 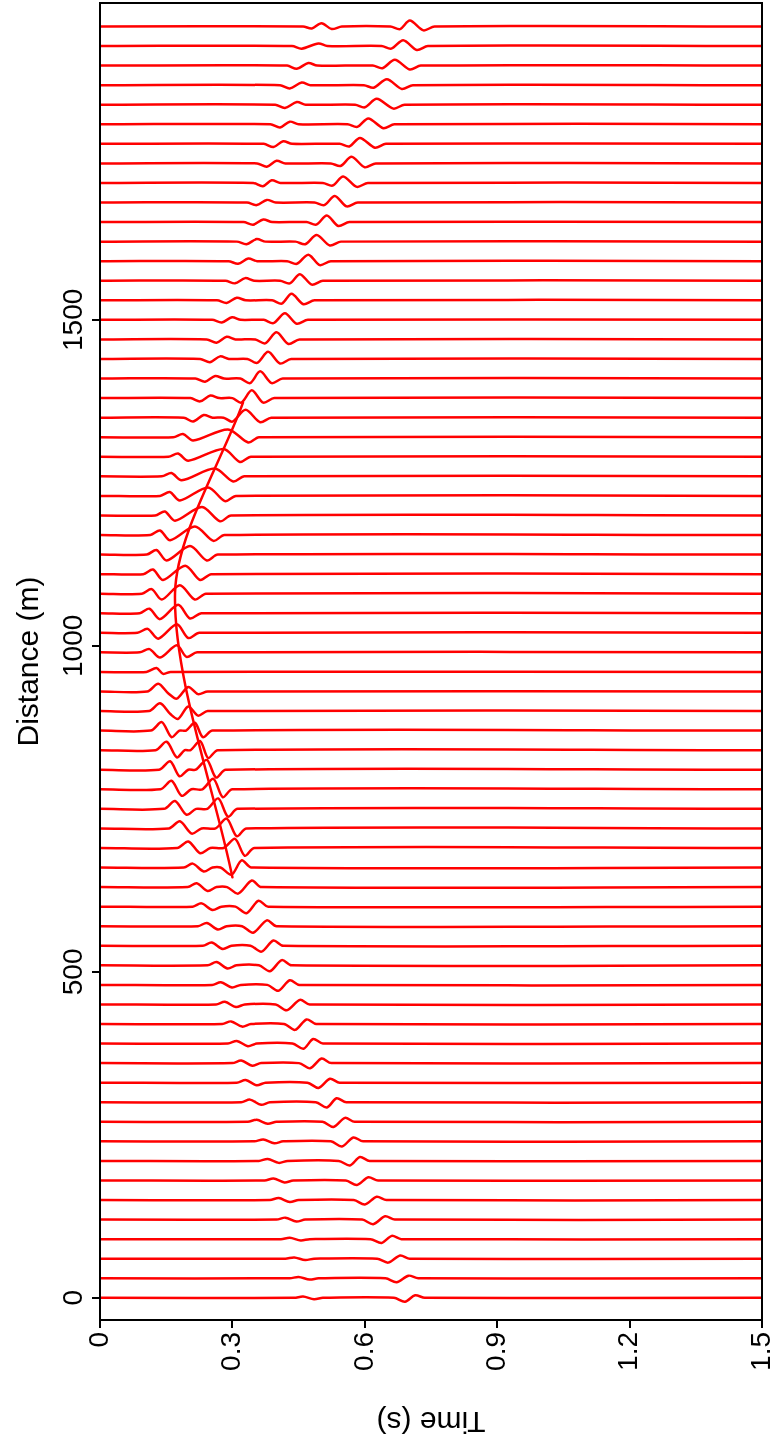 I want to click on y-tick-label: 0, so click(x=72, y=1298).